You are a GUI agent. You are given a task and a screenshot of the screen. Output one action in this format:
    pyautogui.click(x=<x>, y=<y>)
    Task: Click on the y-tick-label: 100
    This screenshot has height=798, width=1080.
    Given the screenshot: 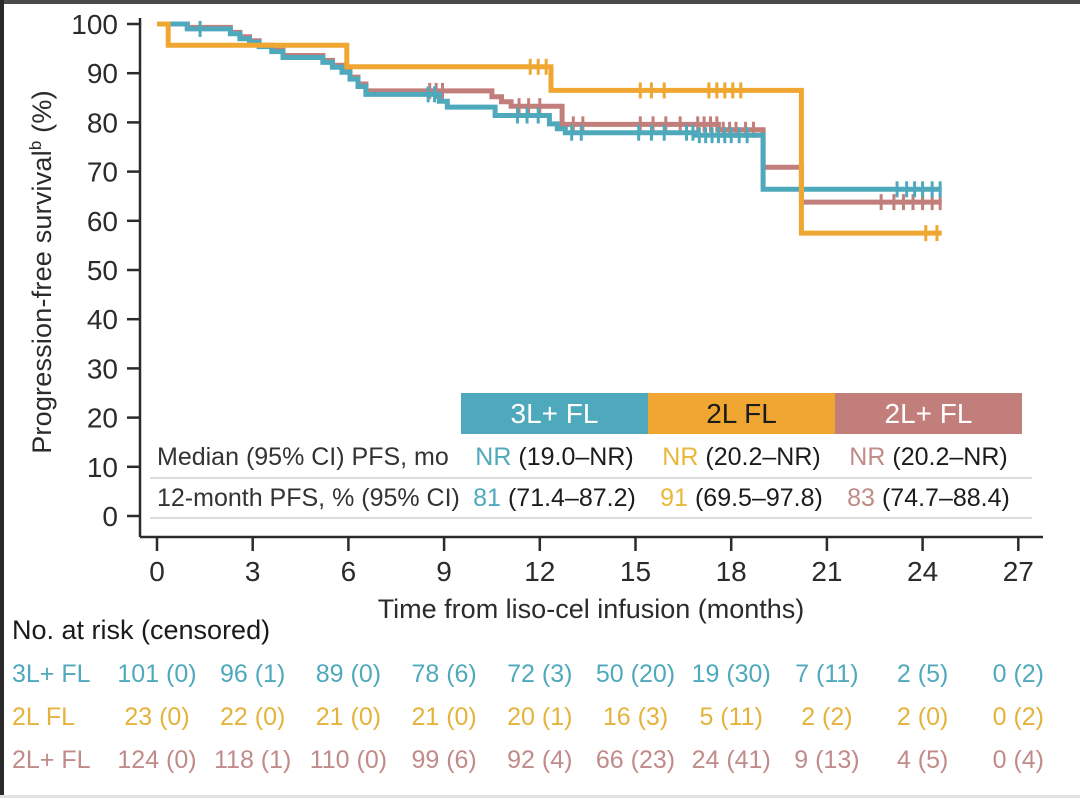 What is the action you would take?
    pyautogui.click(x=94, y=24)
    